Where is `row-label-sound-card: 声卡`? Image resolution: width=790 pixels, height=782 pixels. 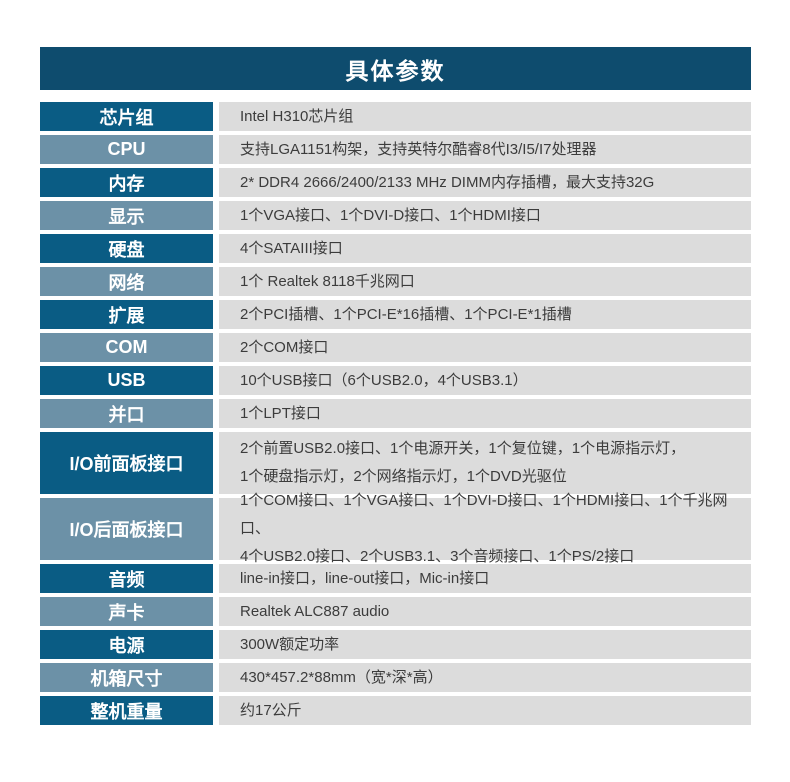
row-label-sound-card: 声卡 is located at coordinates (126, 611).